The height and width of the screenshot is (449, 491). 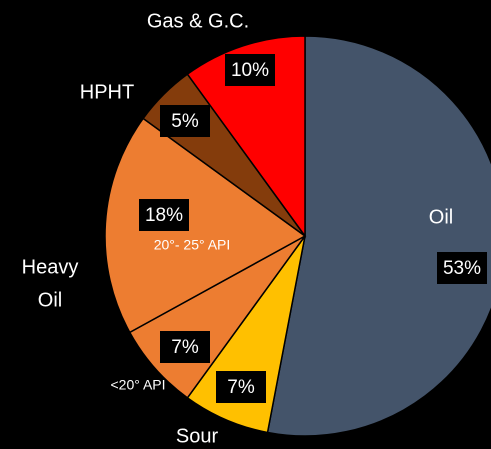 I want to click on slice-label: Gas & G.C., so click(x=198, y=21).